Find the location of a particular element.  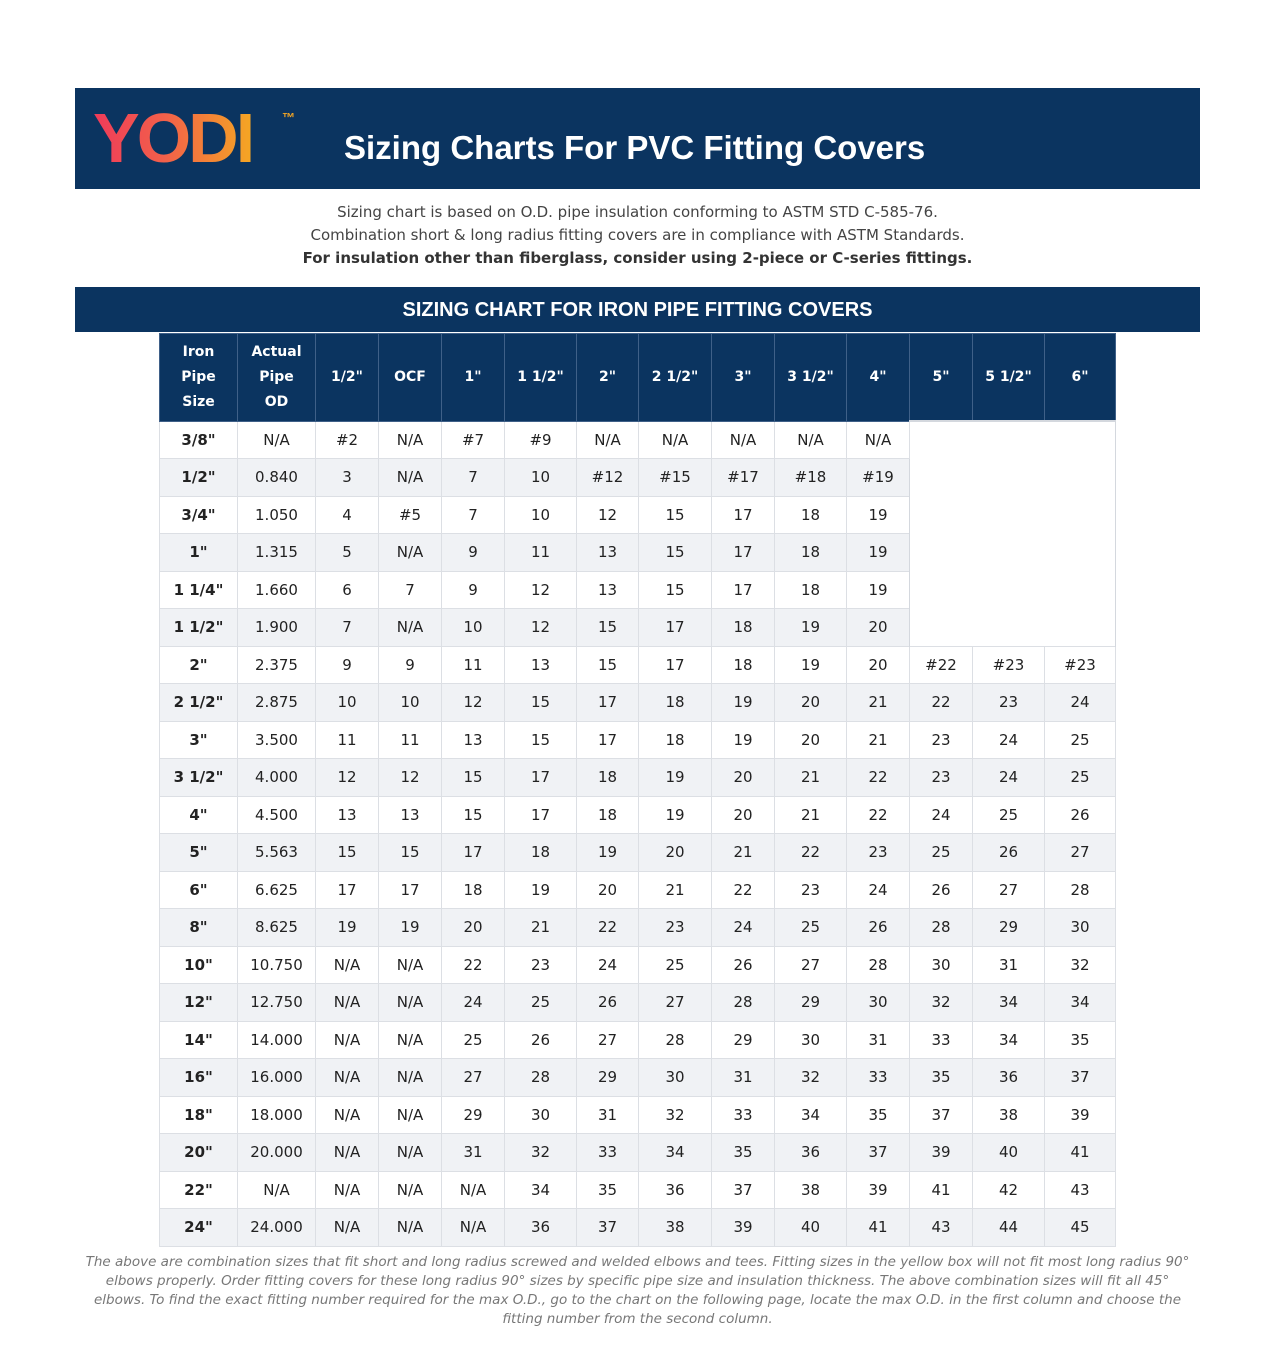

pipe-size-cell: 6" is located at coordinates (198, 889).